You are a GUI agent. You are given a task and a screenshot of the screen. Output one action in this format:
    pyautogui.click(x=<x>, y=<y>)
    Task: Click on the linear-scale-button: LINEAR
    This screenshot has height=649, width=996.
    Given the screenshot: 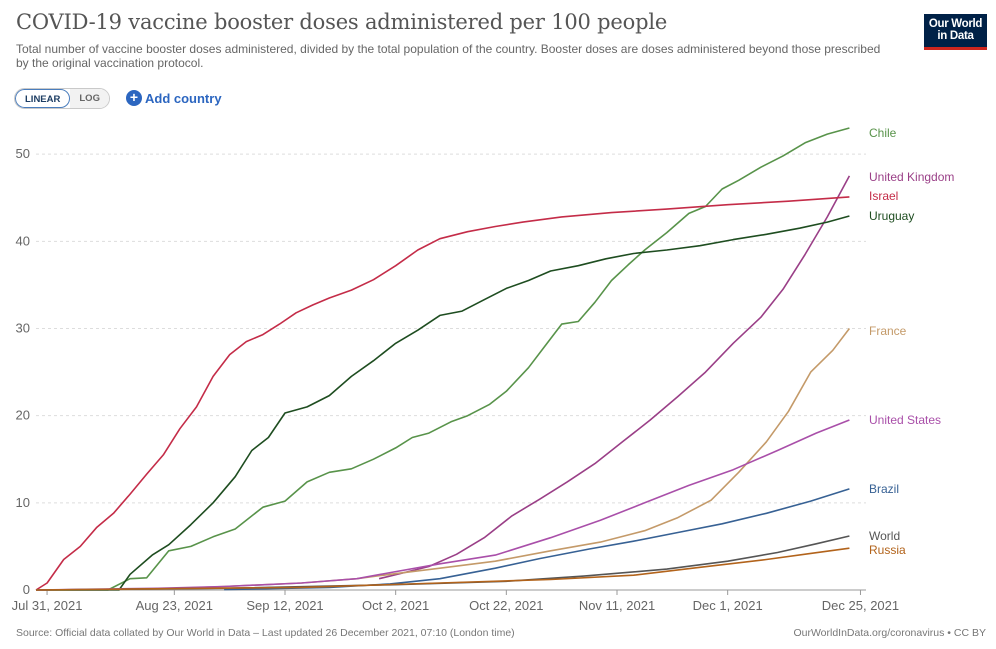 What is the action you would take?
    pyautogui.click(x=43, y=98)
    